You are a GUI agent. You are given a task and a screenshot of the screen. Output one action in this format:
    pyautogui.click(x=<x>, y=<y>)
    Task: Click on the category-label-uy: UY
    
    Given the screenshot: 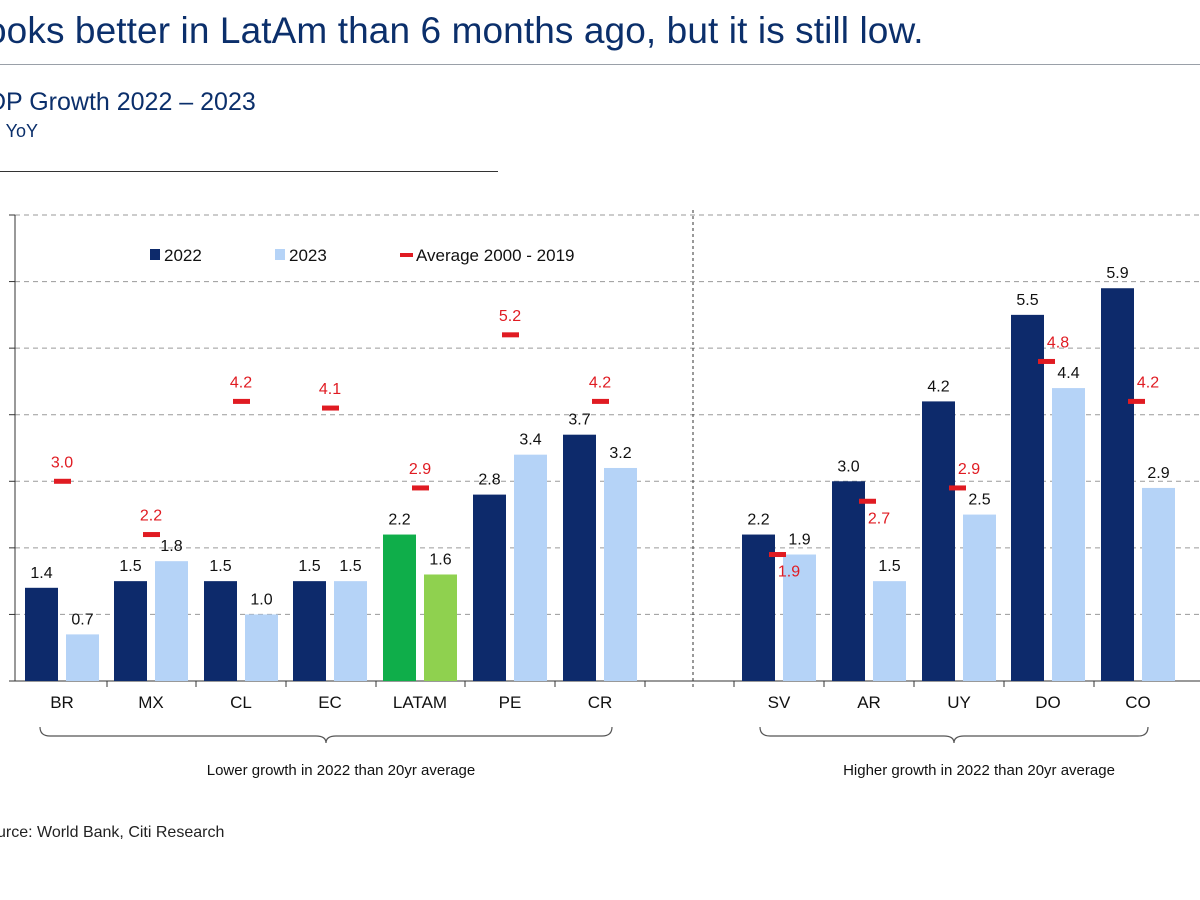 What is the action you would take?
    pyautogui.click(x=959, y=702)
    